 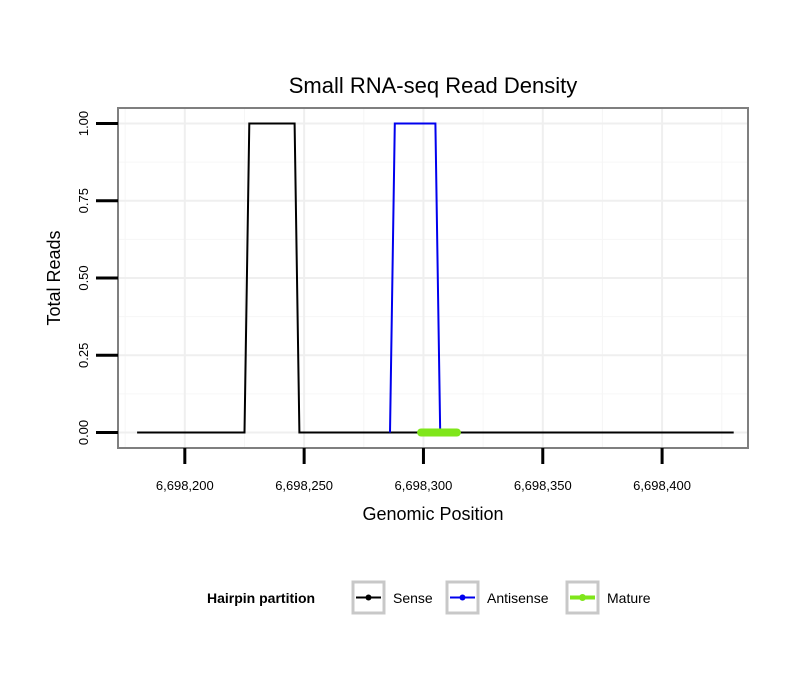 What do you see at coordinates (629, 598) in the screenshot?
I see `legend-label-mature: Mature` at bounding box center [629, 598].